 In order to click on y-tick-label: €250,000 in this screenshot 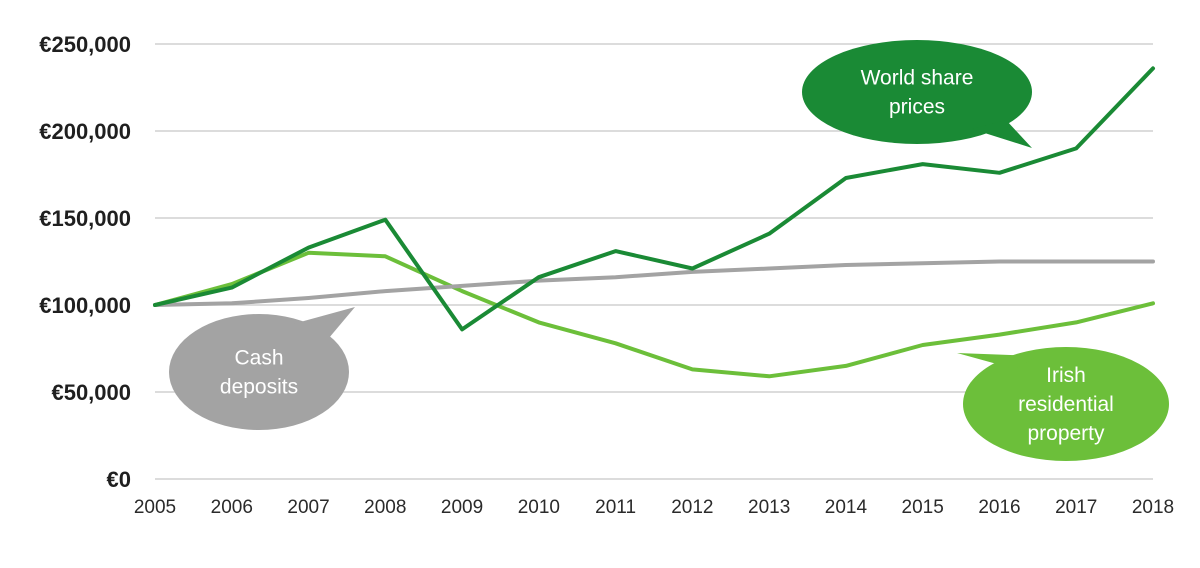, I will do `click(85, 44)`.